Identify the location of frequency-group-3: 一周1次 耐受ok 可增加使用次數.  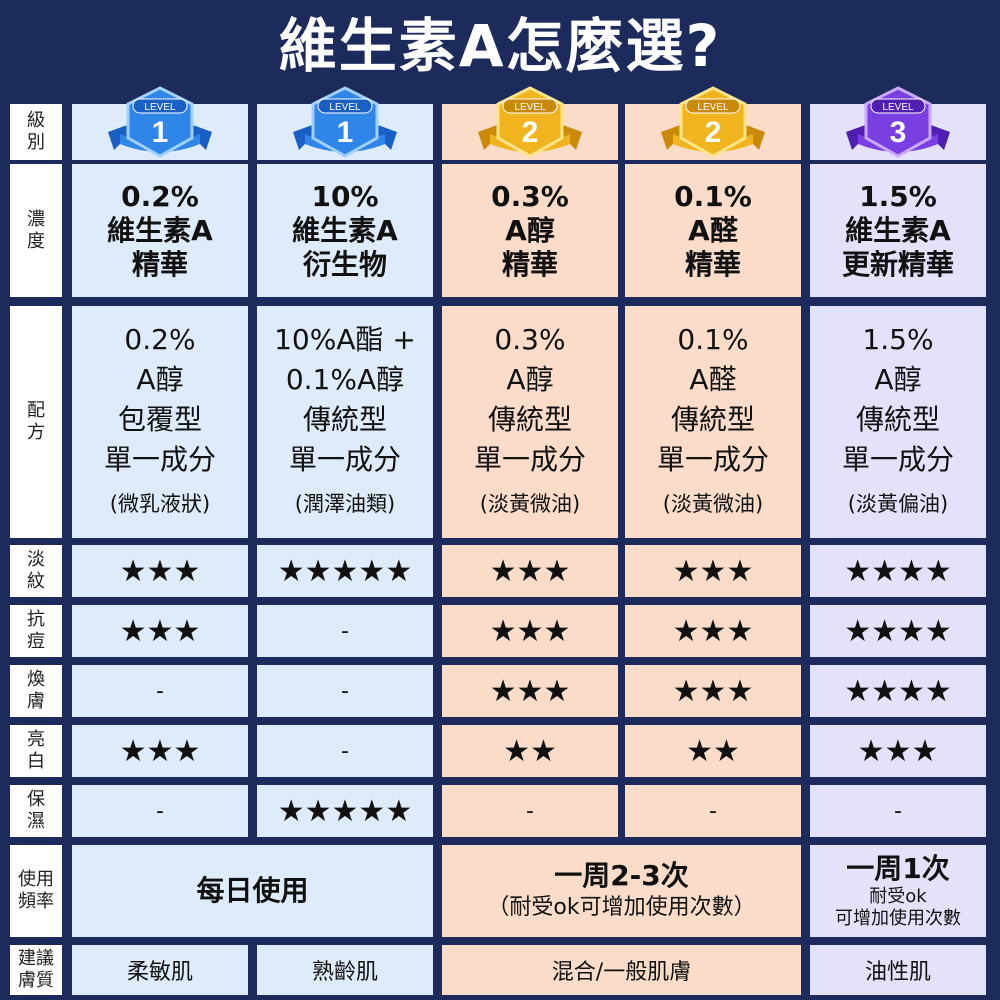
(898, 891).